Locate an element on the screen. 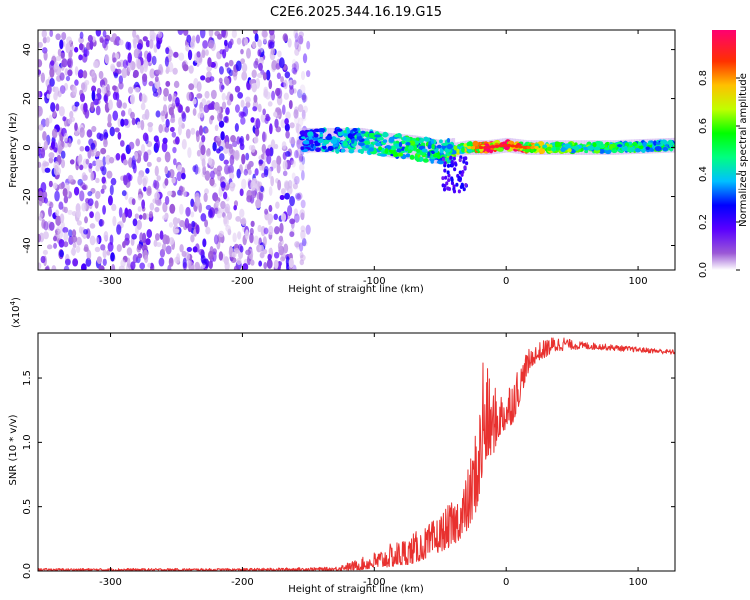  spectrogram-x-tick-label: -100 is located at coordinates (374, 281).